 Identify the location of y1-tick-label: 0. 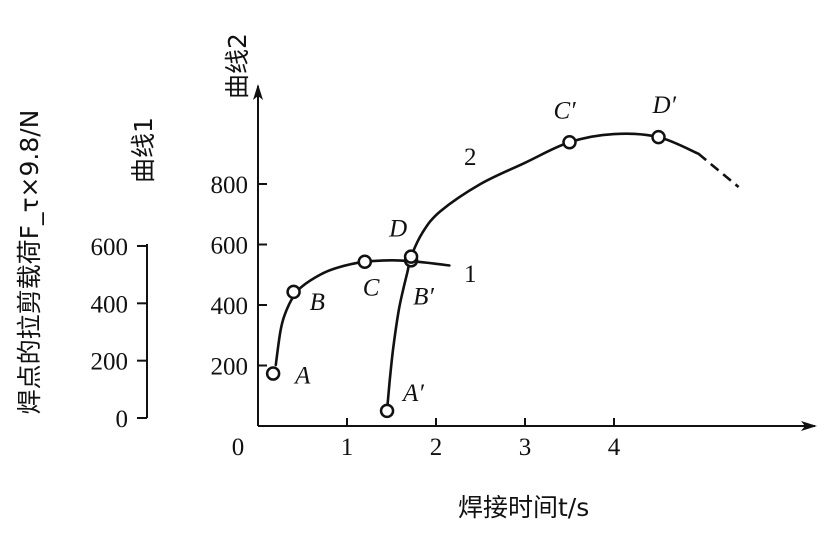
(122, 419).